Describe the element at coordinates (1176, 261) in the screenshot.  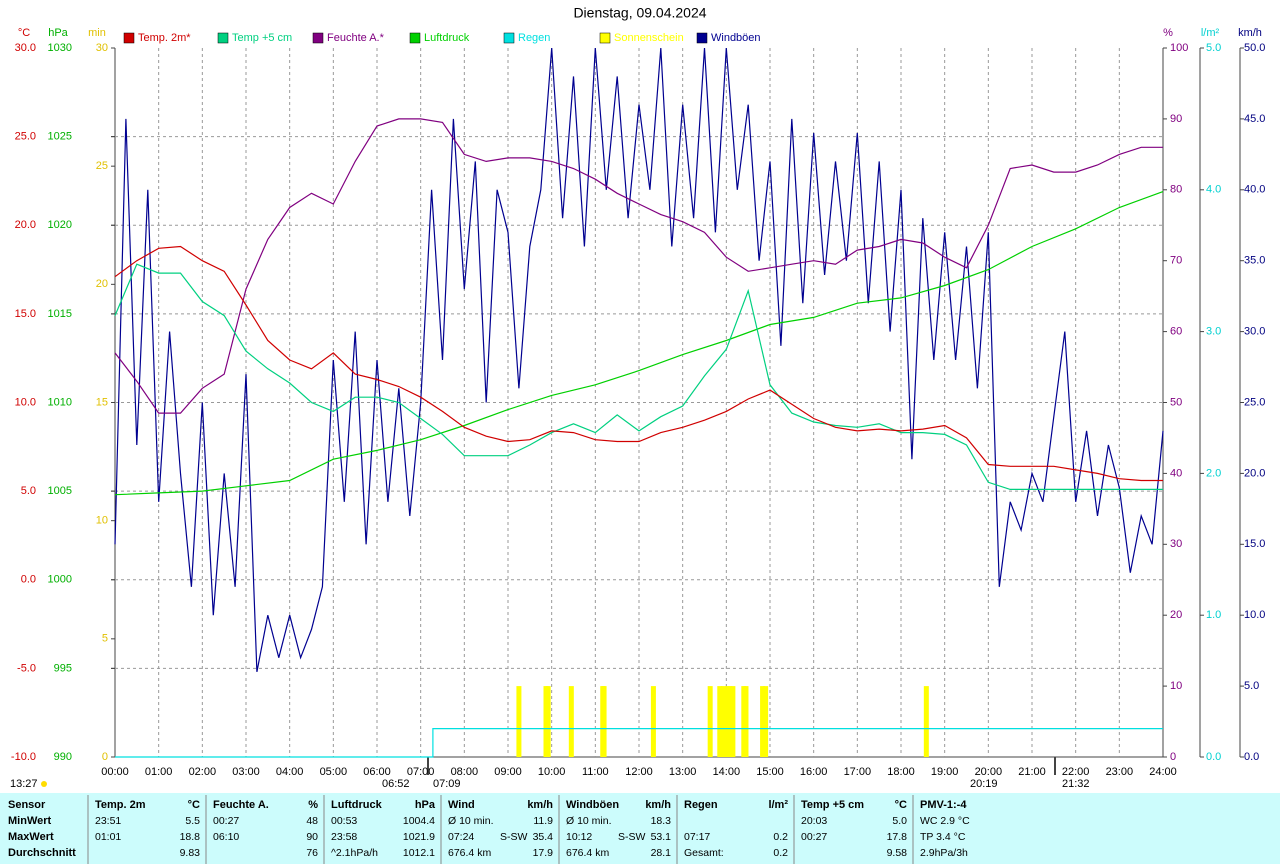
I see `y-tick-label: 70` at that location.